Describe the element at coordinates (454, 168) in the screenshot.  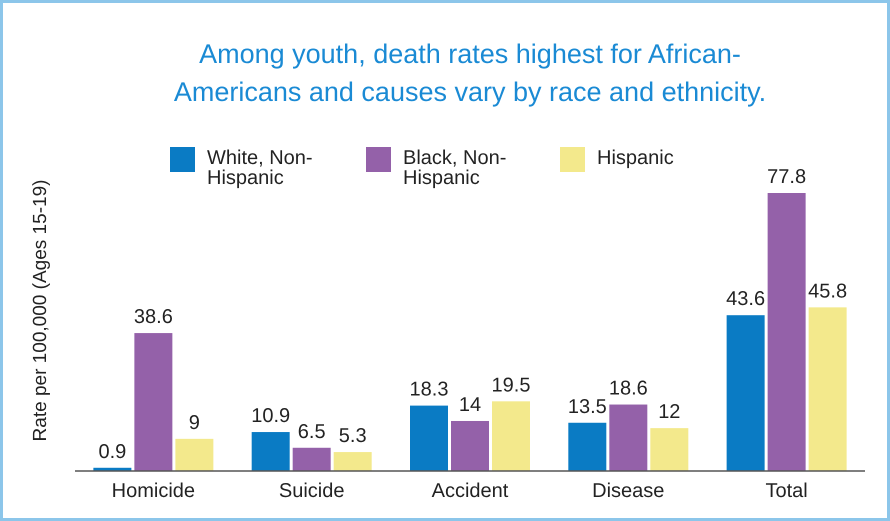
I see `legend-label: Black, Non-Hispanic` at that location.